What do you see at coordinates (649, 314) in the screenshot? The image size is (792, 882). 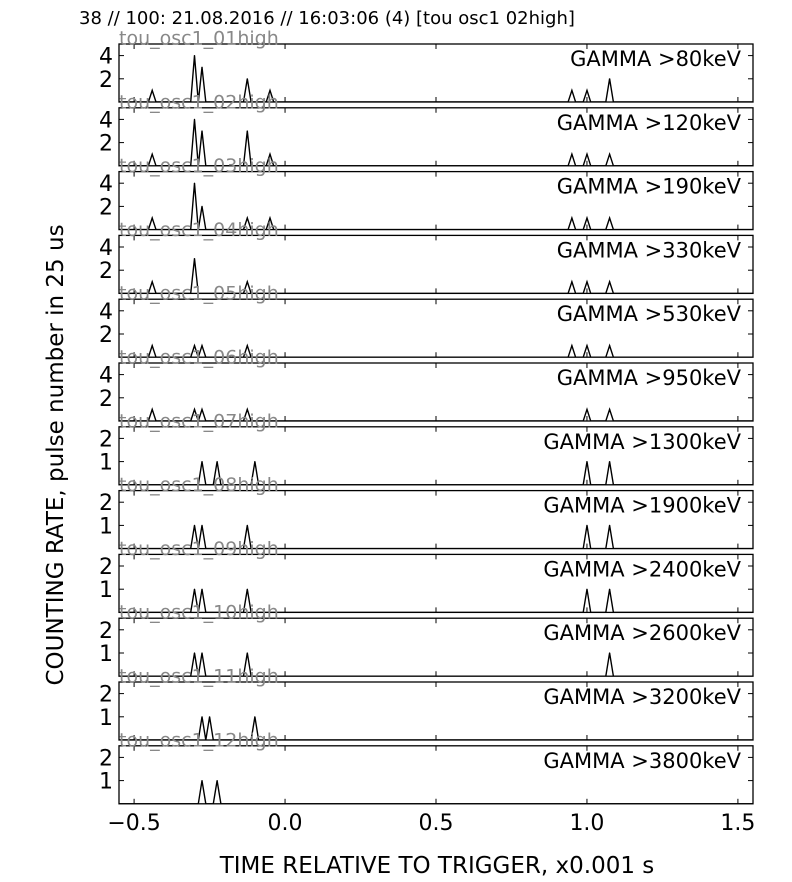 I see `panel-title: GAMMA >530keV` at bounding box center [649, 314].